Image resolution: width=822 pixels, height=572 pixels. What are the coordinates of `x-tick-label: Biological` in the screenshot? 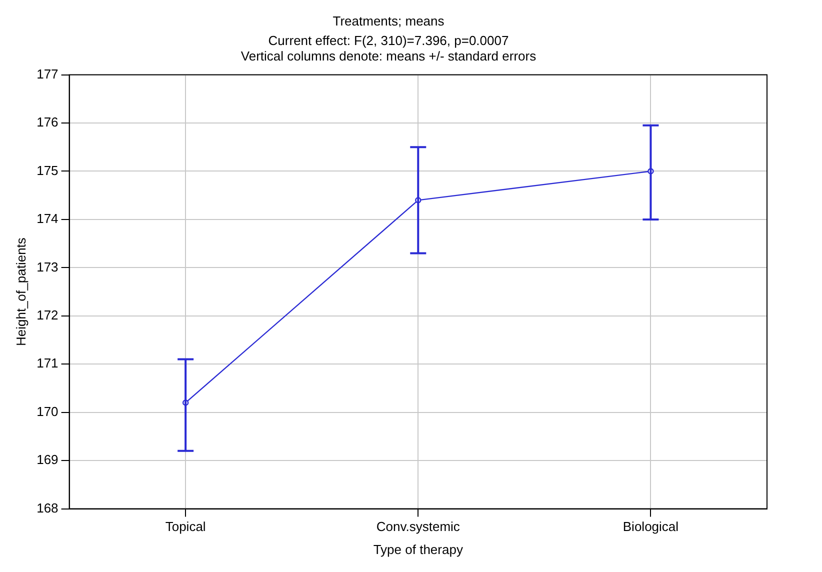 It's located at (650, 526).